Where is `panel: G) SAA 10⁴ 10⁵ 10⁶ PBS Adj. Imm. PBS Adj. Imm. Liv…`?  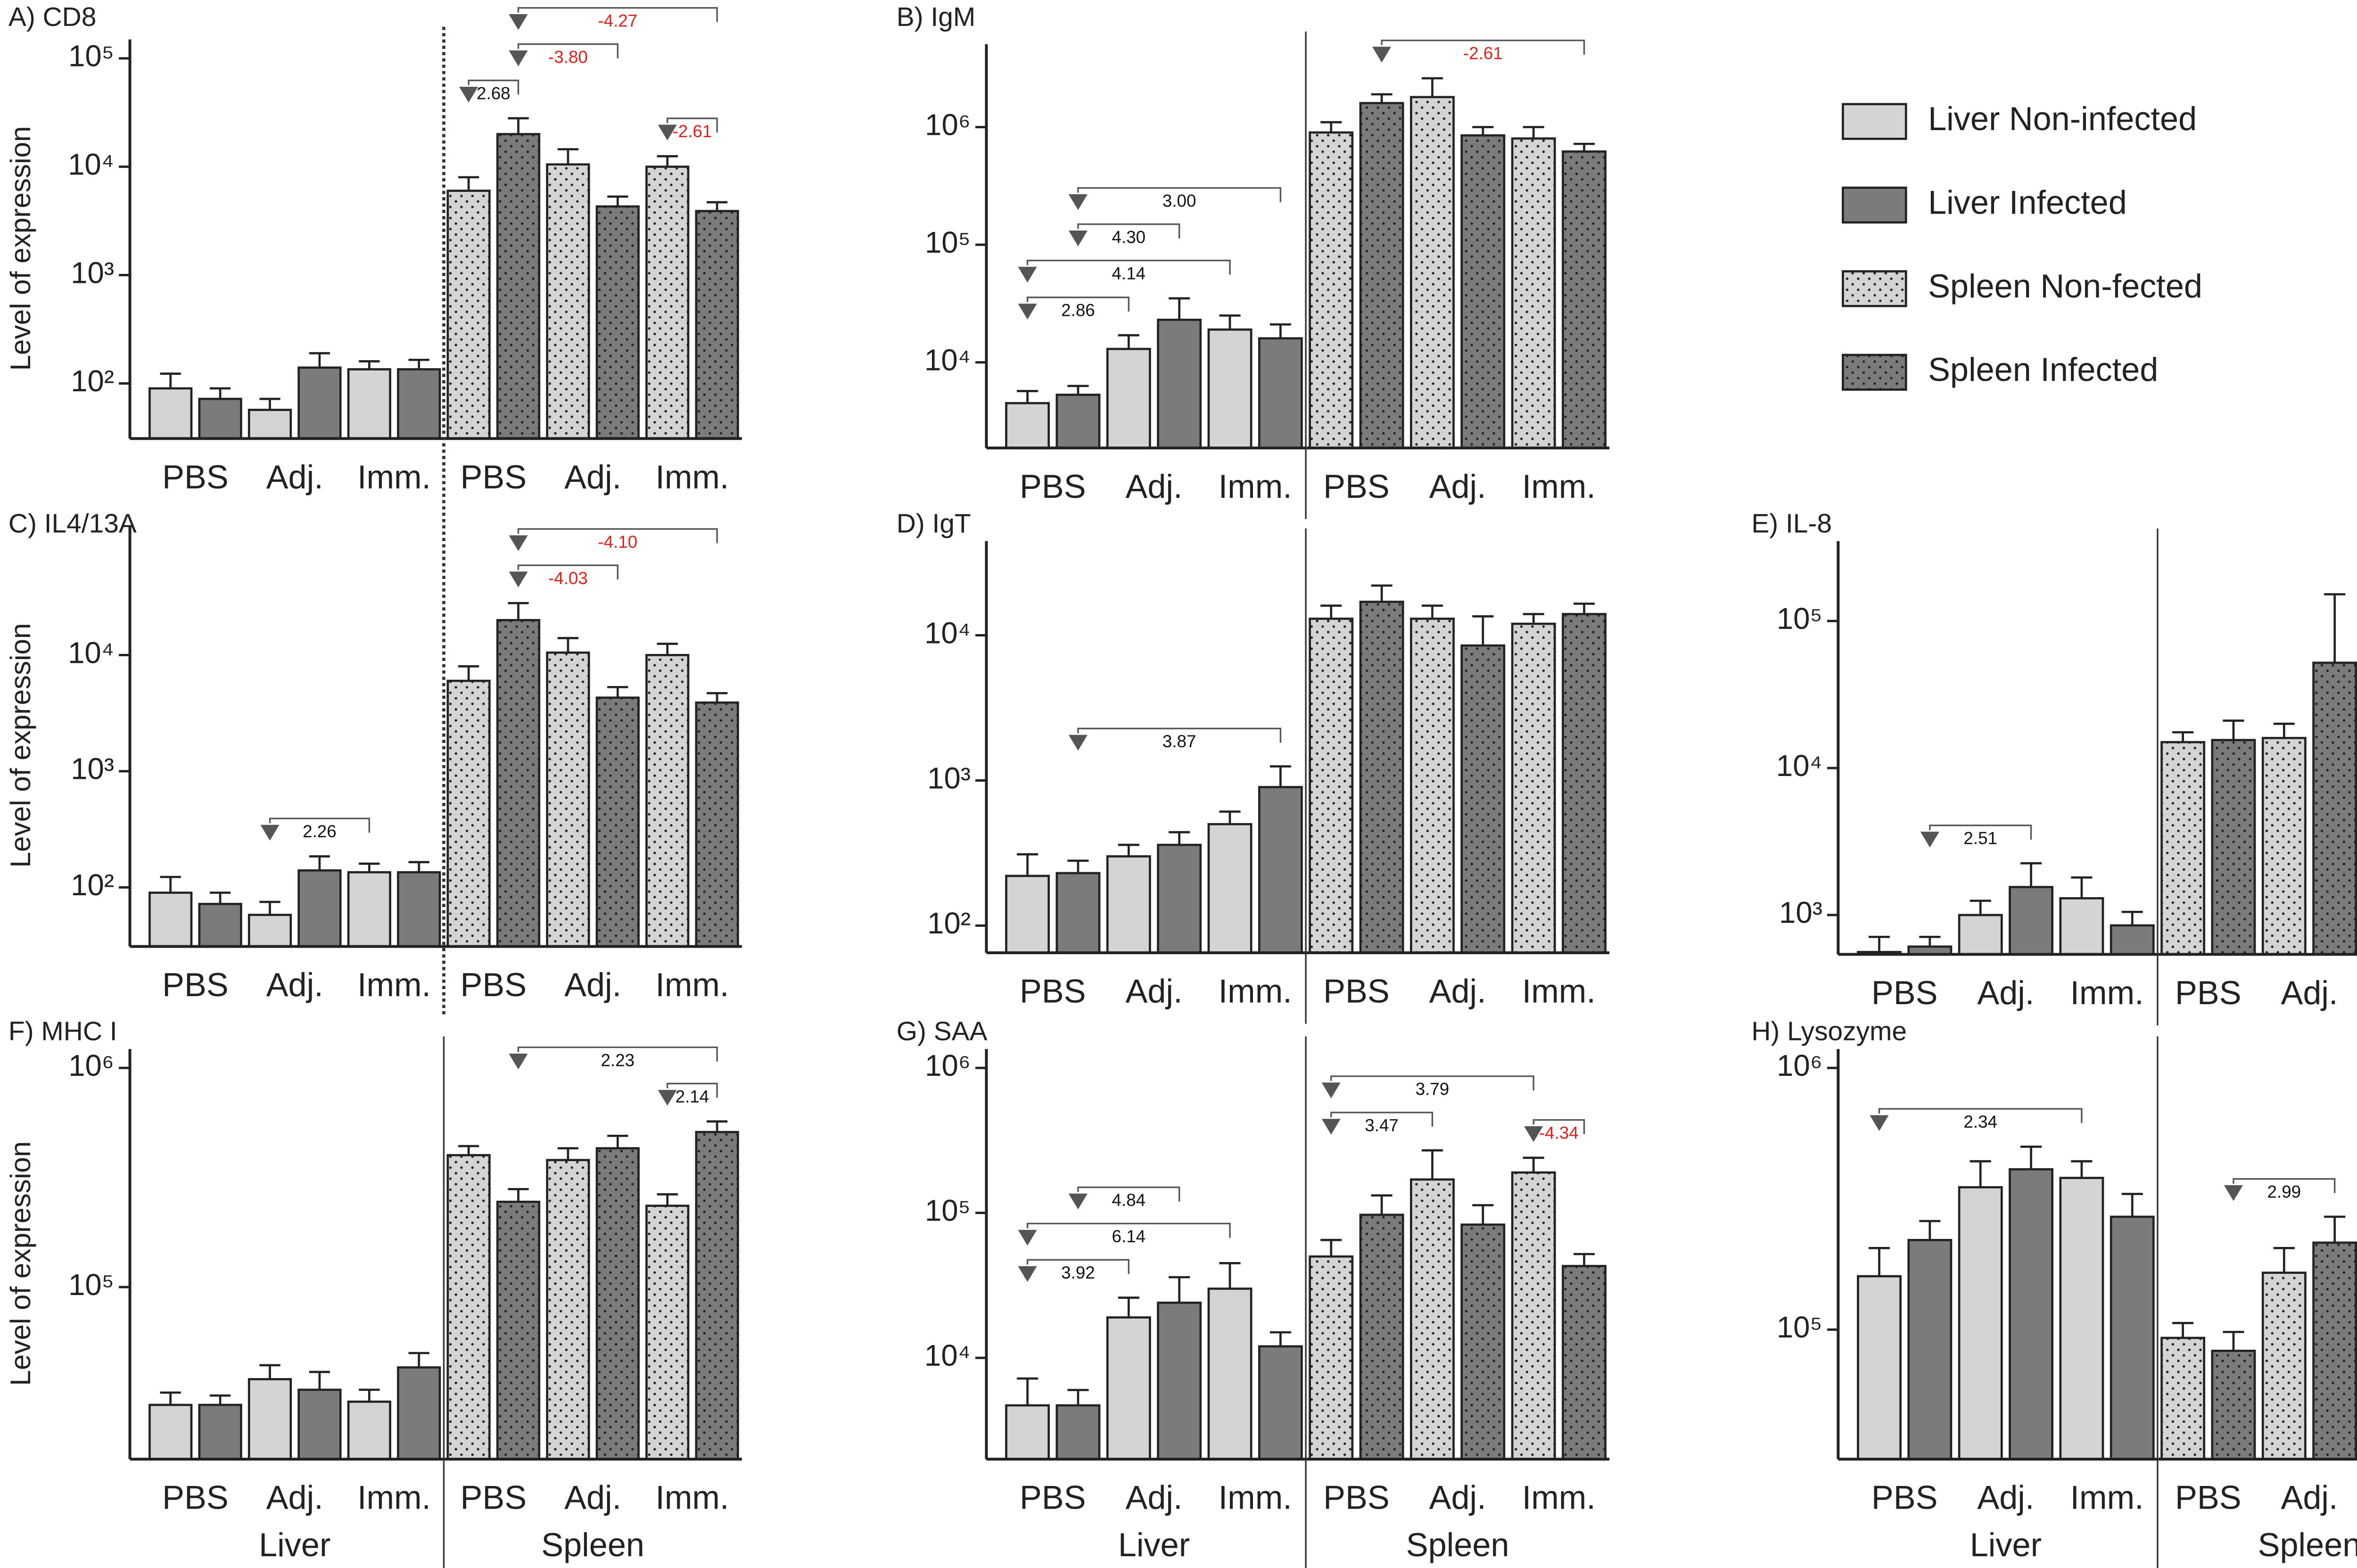 panel: G) SAA 10⁴ 10⁵ 10⁶ PBS Adj. Imm. PBS Adj. Imm. Liv… is located at coordinates (1253, 1292).